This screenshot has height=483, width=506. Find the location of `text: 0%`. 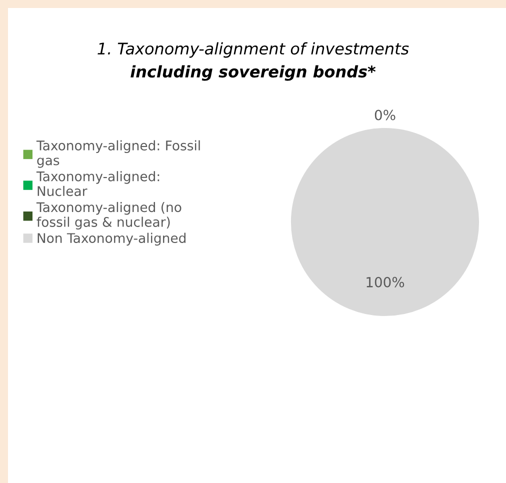

text: 0% is located at coordinates (385, 115).